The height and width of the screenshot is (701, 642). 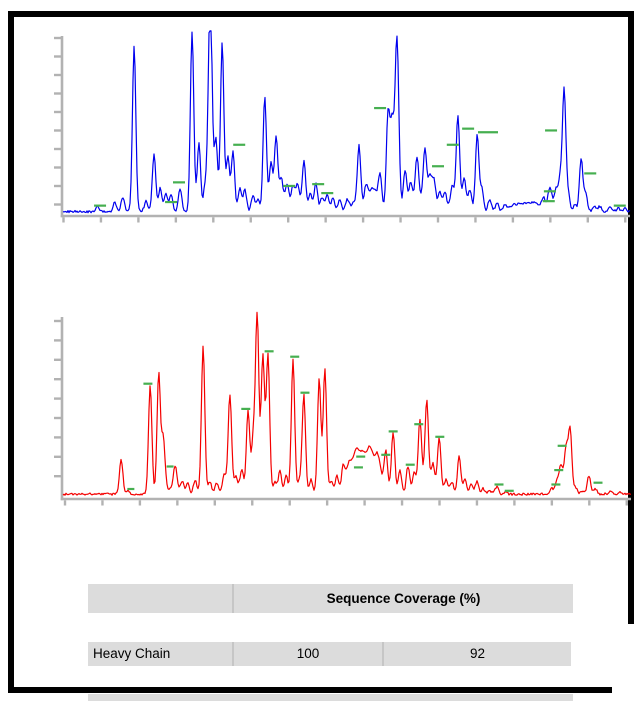 What do you see at coordinates (160, 598) in the screenshot?
I see `header-empty-cell` at bounding box center [160, 598].